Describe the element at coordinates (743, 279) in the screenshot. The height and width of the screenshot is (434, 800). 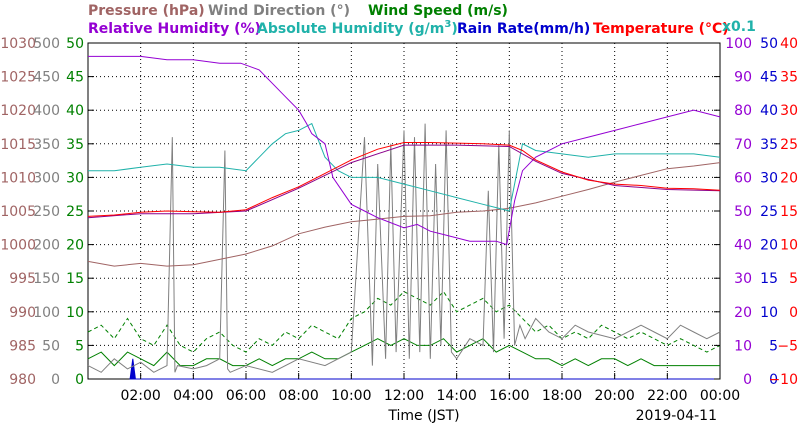
I see `relative-humidity-tick-label: 30` at that location.